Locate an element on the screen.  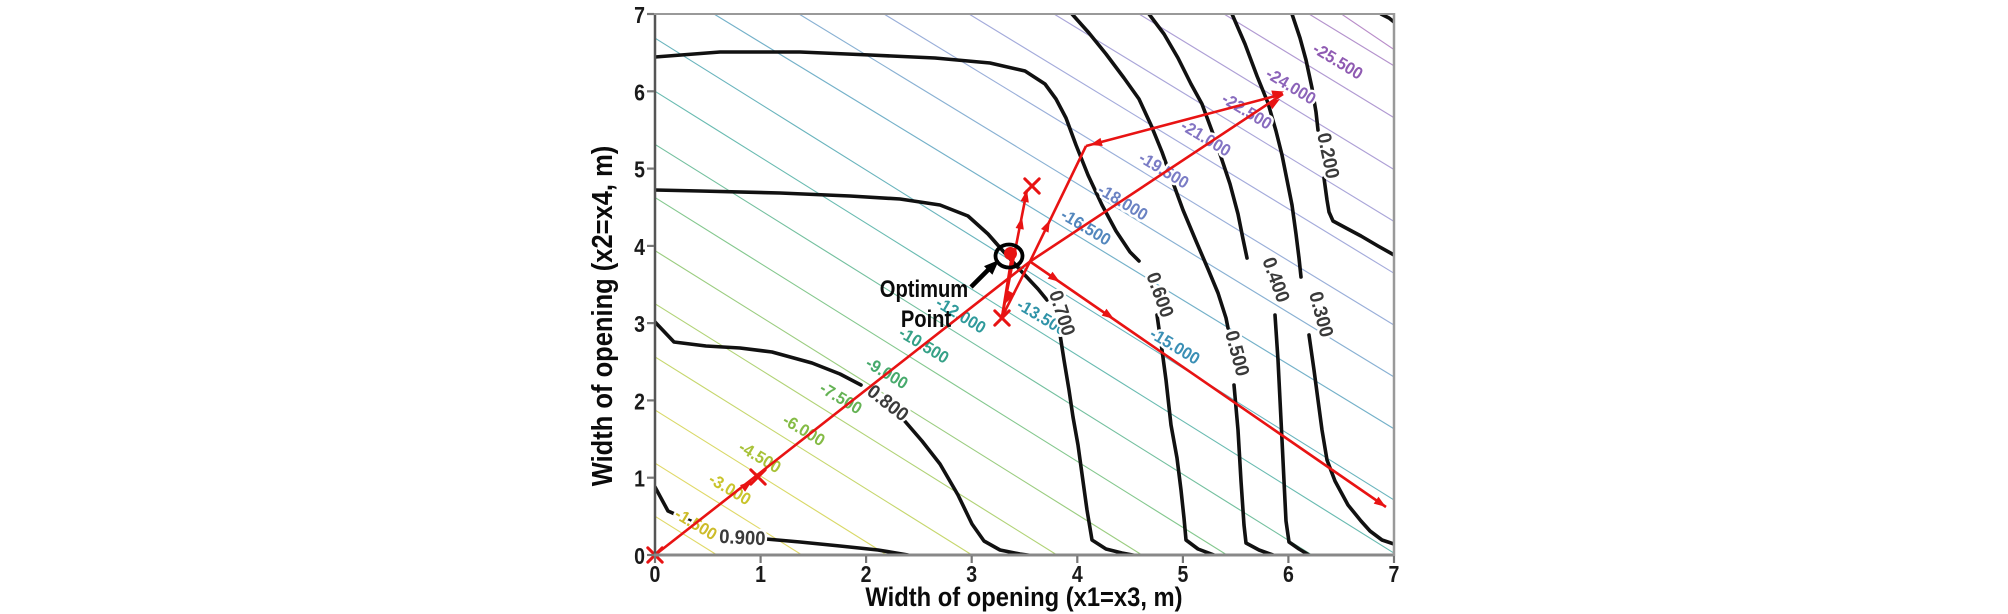
svg-text: Width of opening (x2=x4, m) is located at coordinates (601, 316).